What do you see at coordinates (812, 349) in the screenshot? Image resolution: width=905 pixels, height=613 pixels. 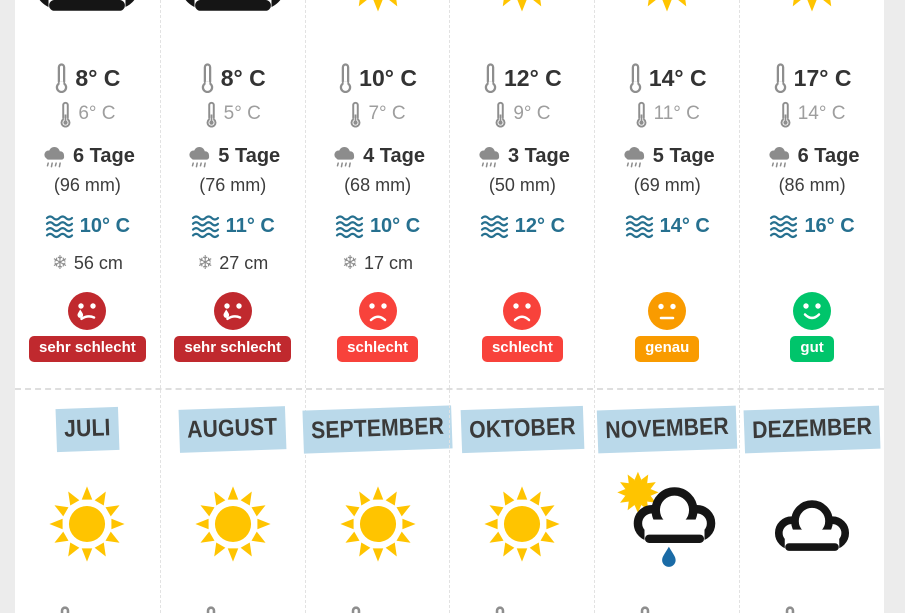 I see `rating-badge-row: gut` at bounding box center [812, 349].